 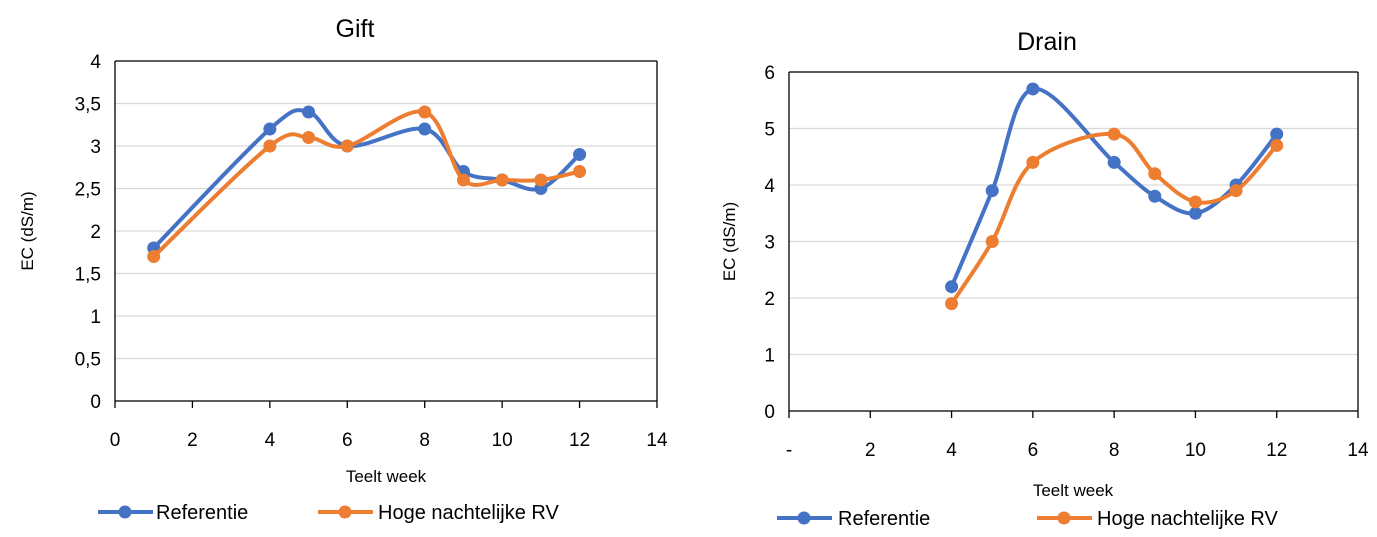 I want to click on y-tick-label: 1,5, so click(x=88, y=275).